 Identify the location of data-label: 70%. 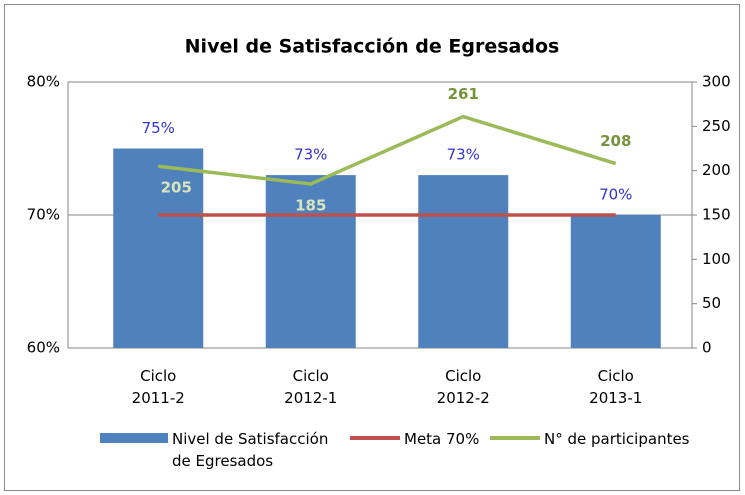
(615, 195).